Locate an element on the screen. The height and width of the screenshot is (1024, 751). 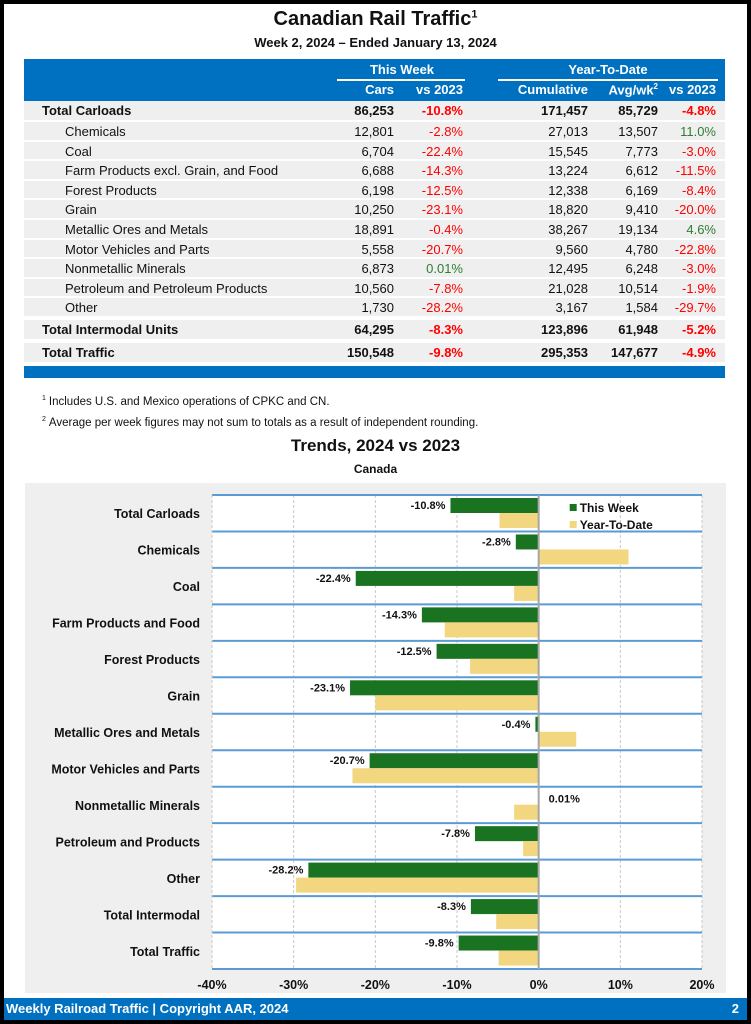
cell-cars: 64,295 is located at coordinates (374, 329).